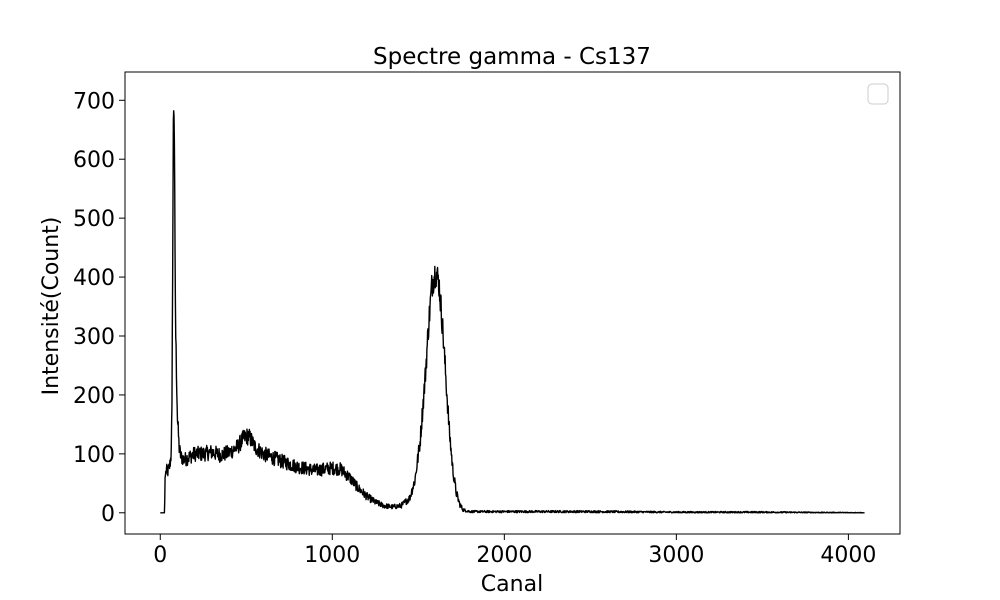 The image size is (1000, 600). Describe the element at coordinates (94, 160) in the screenshot. I see `y-tick-label: 600` at that location.